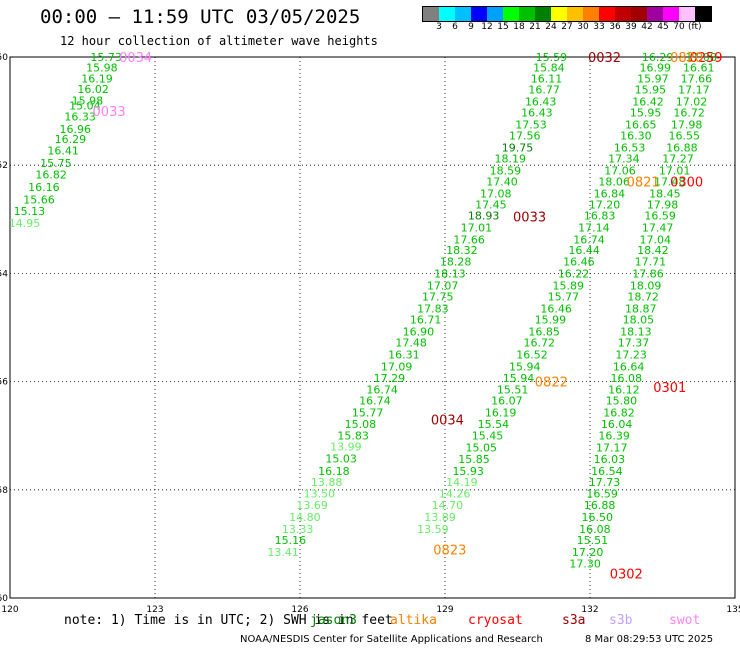 Image resolution: width=740 pixels, height=650 pixels. Describe the element at coordinates (694, 89) in the screenshot. I see `wave-height-value: 17.17` at that location.